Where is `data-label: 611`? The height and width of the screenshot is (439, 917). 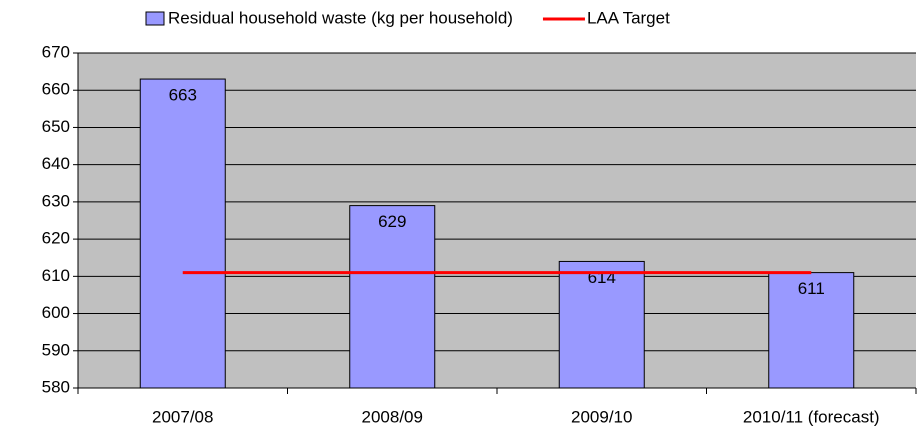 data-label: 611 is located at coordinates (811, 288).